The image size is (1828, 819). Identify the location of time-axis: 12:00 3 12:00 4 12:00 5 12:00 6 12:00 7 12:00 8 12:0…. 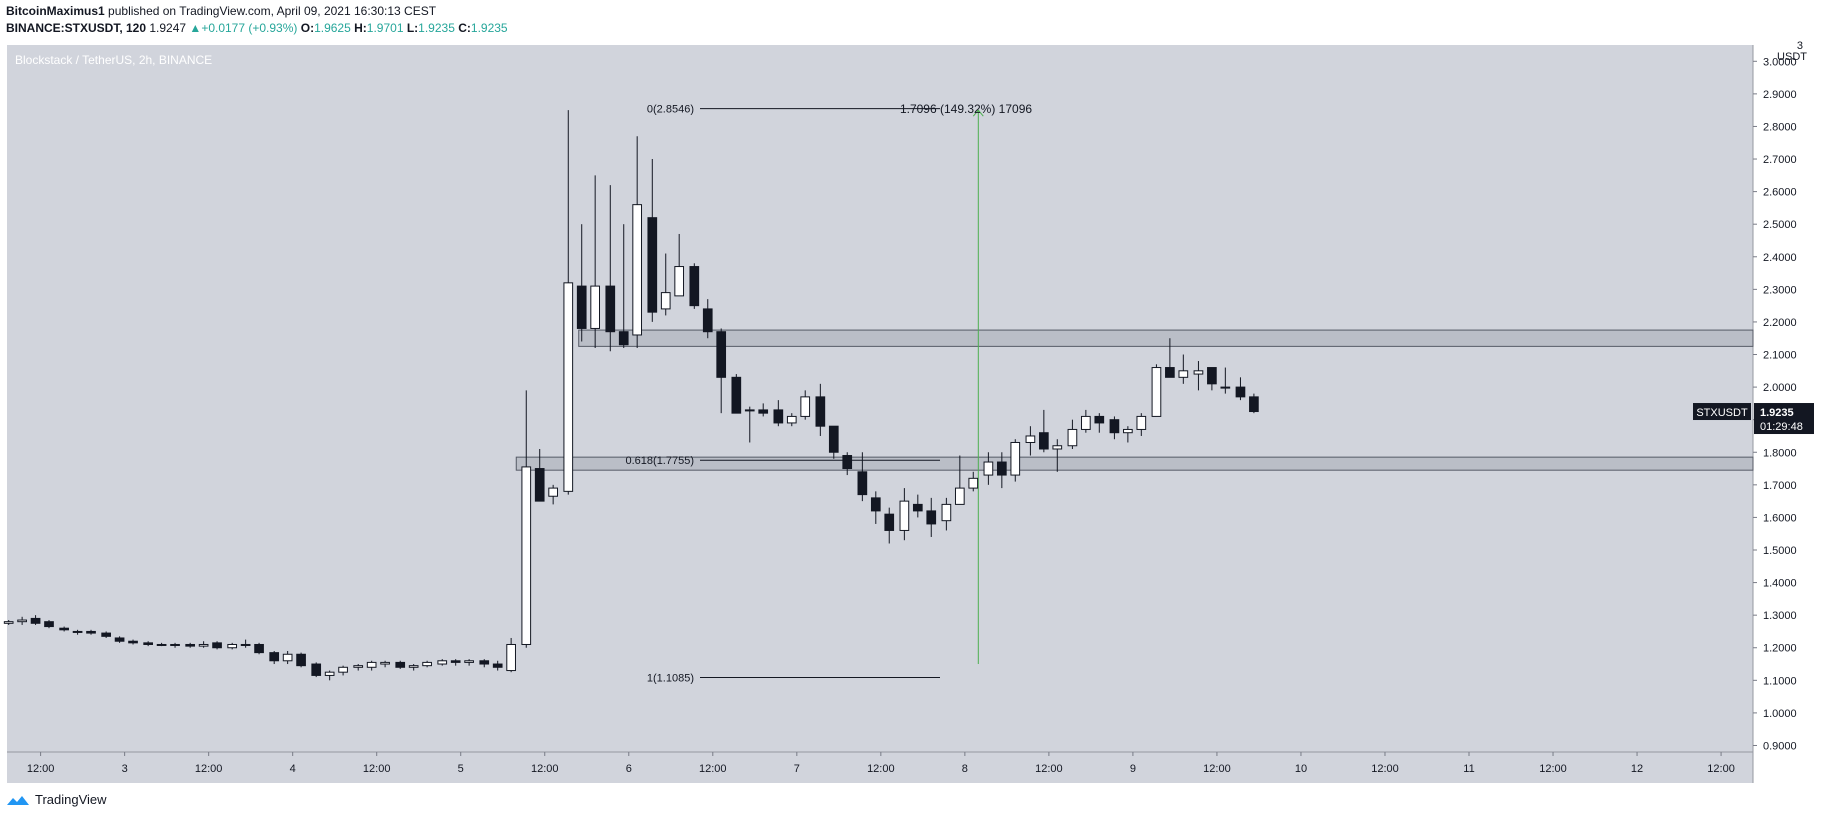
(881, 763).